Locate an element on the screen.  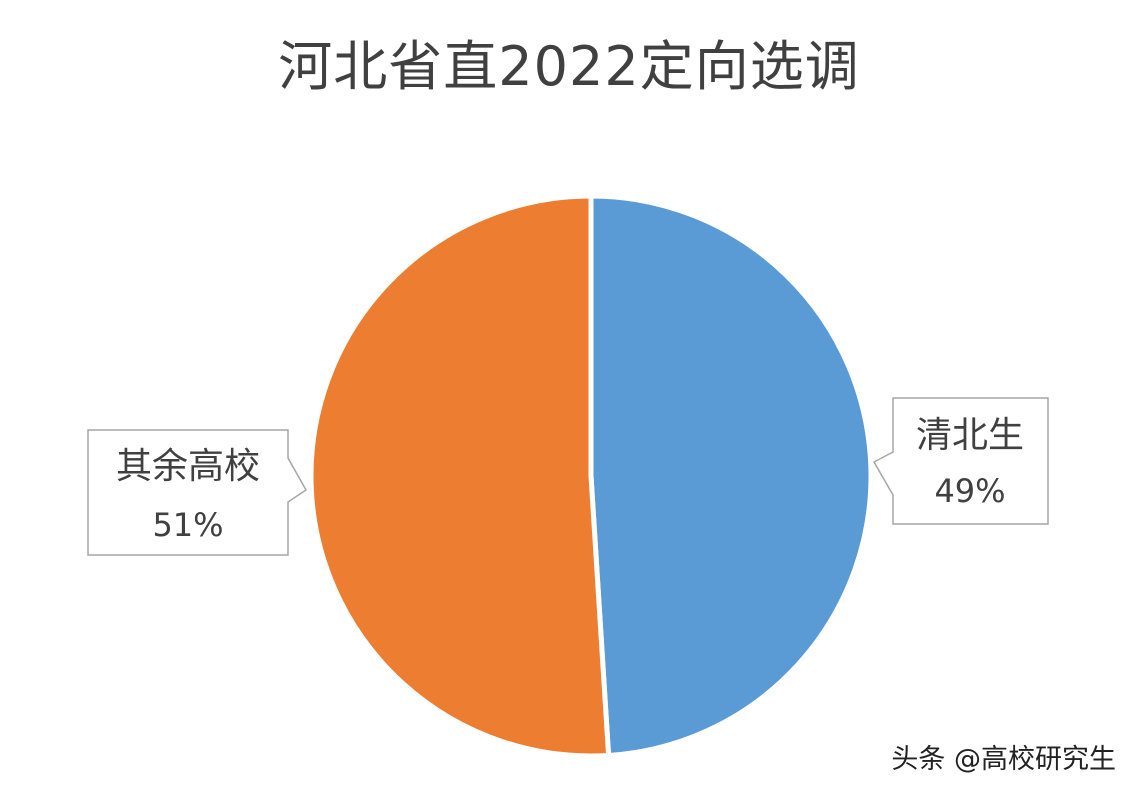
slice-value-other: 51% is located at coordinates (187, 525).